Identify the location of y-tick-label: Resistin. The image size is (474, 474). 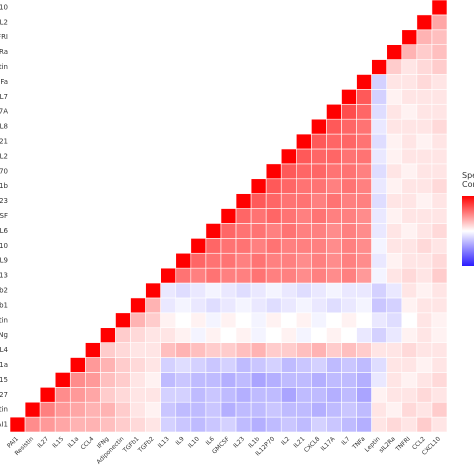
(4, 410).